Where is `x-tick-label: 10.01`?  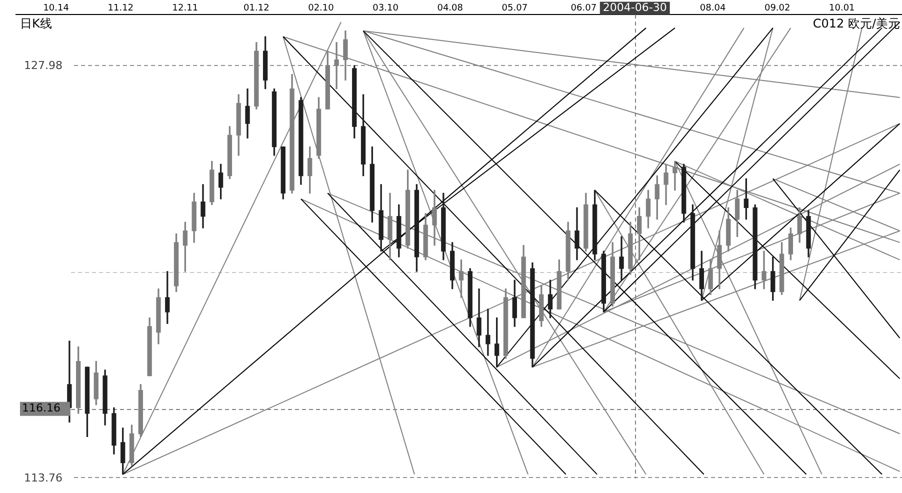
x-tick-label: 10.01 is located at coordinates (842, 9).